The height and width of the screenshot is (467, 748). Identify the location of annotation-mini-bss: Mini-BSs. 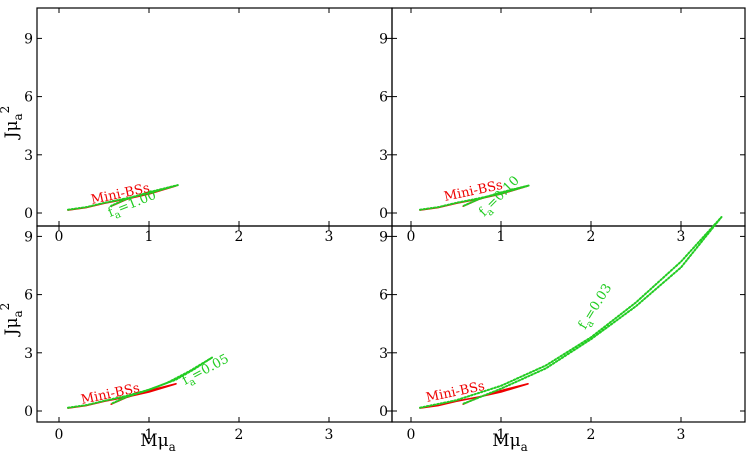
(110, 394).